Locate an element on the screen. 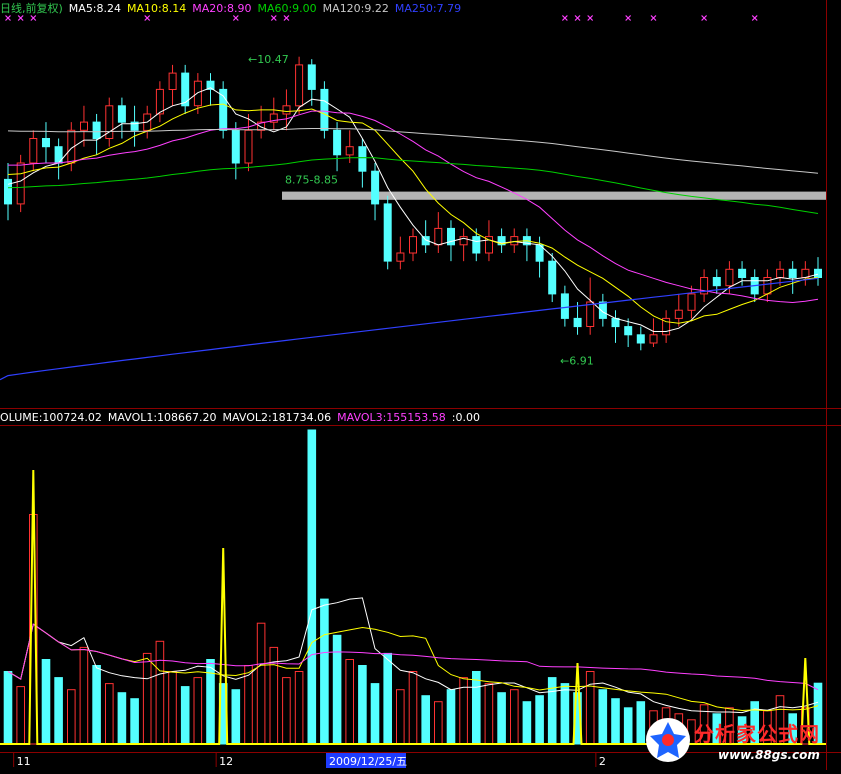  resistance-band is located at coordinates (554, 195).